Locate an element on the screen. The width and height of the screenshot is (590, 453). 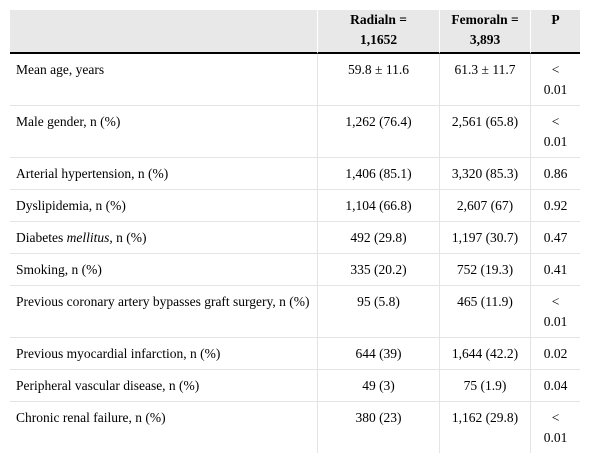
radial-value: 380 (23) is located at coordinates (378, 427).